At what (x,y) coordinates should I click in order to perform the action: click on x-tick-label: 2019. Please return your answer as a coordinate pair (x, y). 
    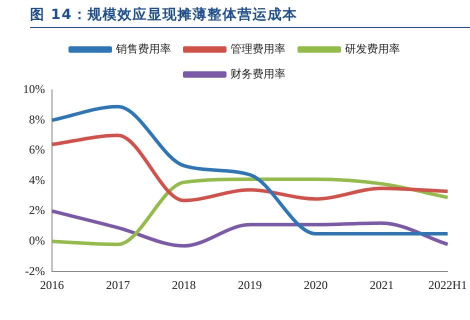
    Looking at the image, I should click on (250, 285).